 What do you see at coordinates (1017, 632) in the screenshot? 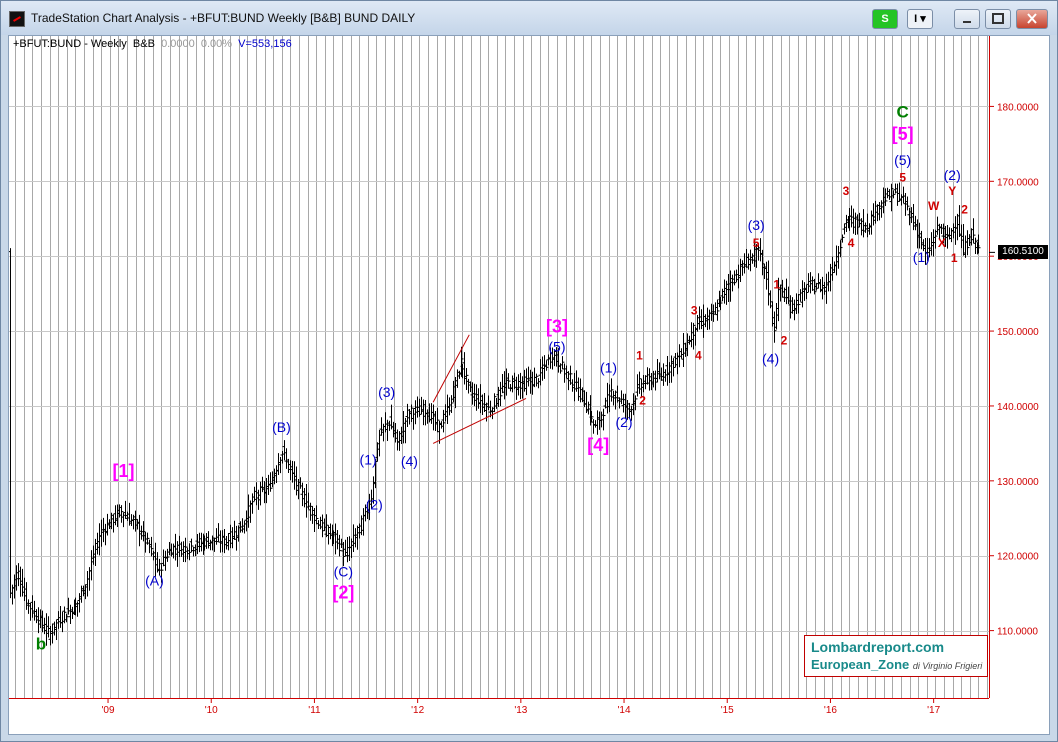
I see `y-tick-label: 110.0000` at bounding box center [1017, 632].